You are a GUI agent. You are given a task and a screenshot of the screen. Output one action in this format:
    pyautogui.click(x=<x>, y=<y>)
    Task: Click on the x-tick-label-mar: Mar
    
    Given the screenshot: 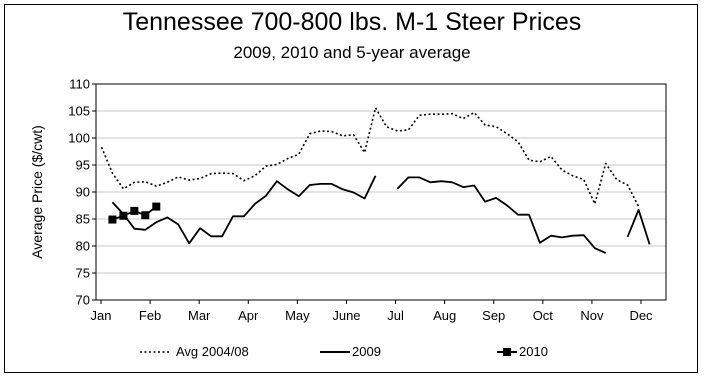 What is the action you would take?
    pyautogui.click(x=199, y=315)
    